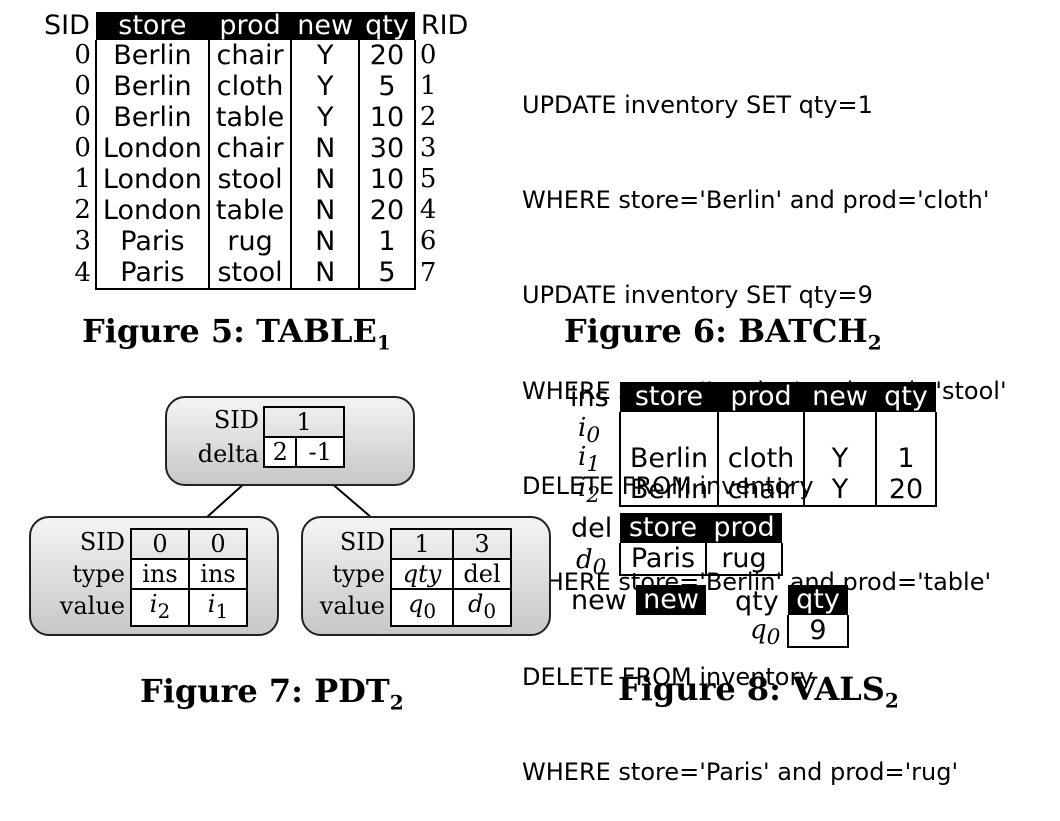  Describe the element at coordinates (589, 431) in the screenshot. I see `ins-row-label: i0` at that location.